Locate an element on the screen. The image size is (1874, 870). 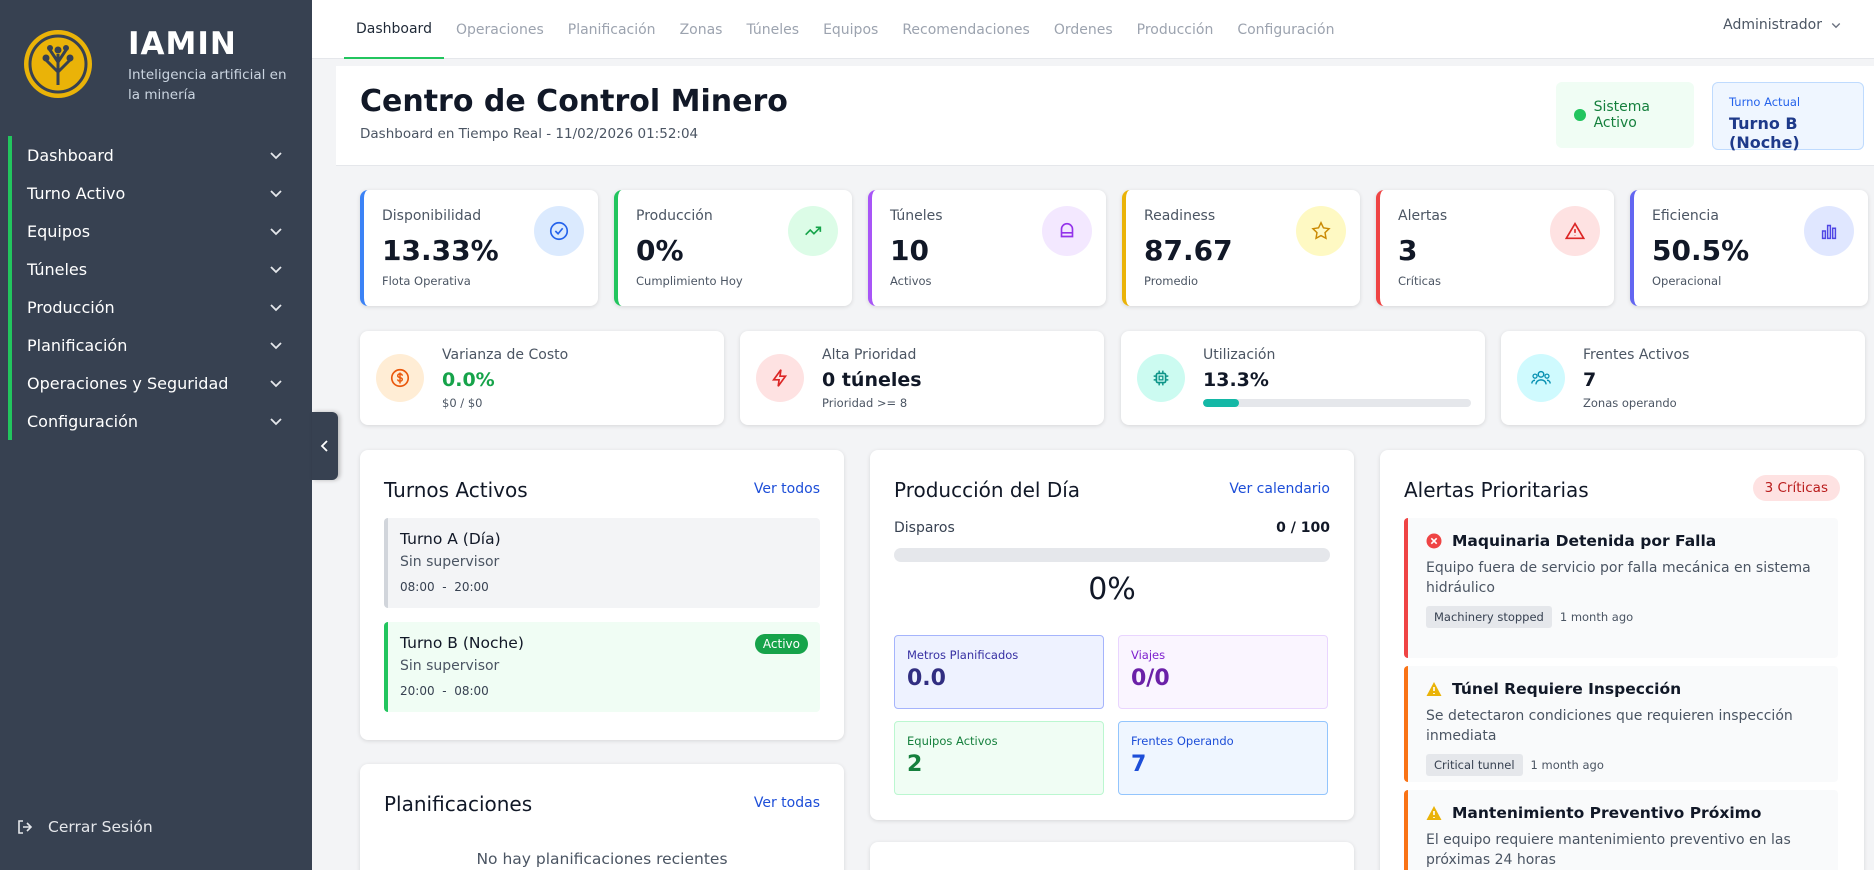
tab-produccion: Producción is located at coordinates (1175, 29).